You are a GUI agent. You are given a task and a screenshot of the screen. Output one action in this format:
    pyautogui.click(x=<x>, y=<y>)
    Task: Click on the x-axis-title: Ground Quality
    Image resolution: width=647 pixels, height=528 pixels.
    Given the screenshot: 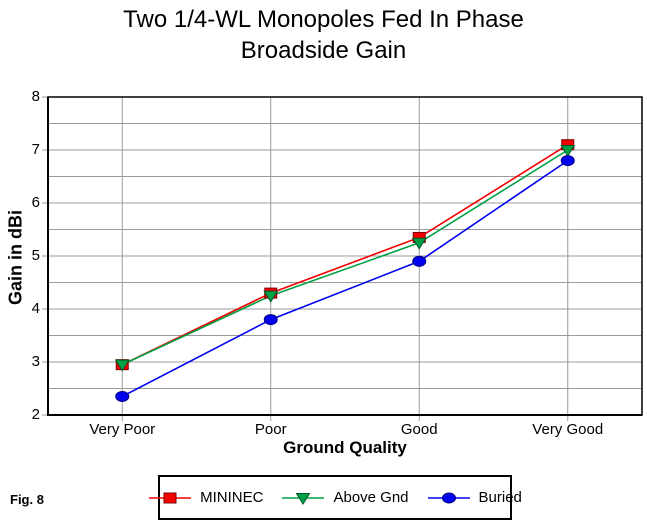 What is the action you would take?
    pyautogui.click(x=345, y=447)
    